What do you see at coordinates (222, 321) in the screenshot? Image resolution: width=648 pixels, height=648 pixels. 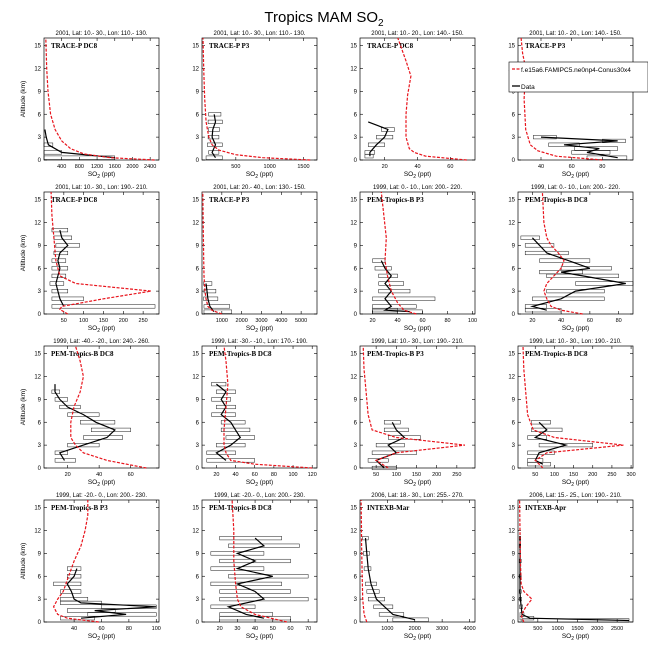 I see `x-tick-label: 1000` at bounding box center [222, 321].